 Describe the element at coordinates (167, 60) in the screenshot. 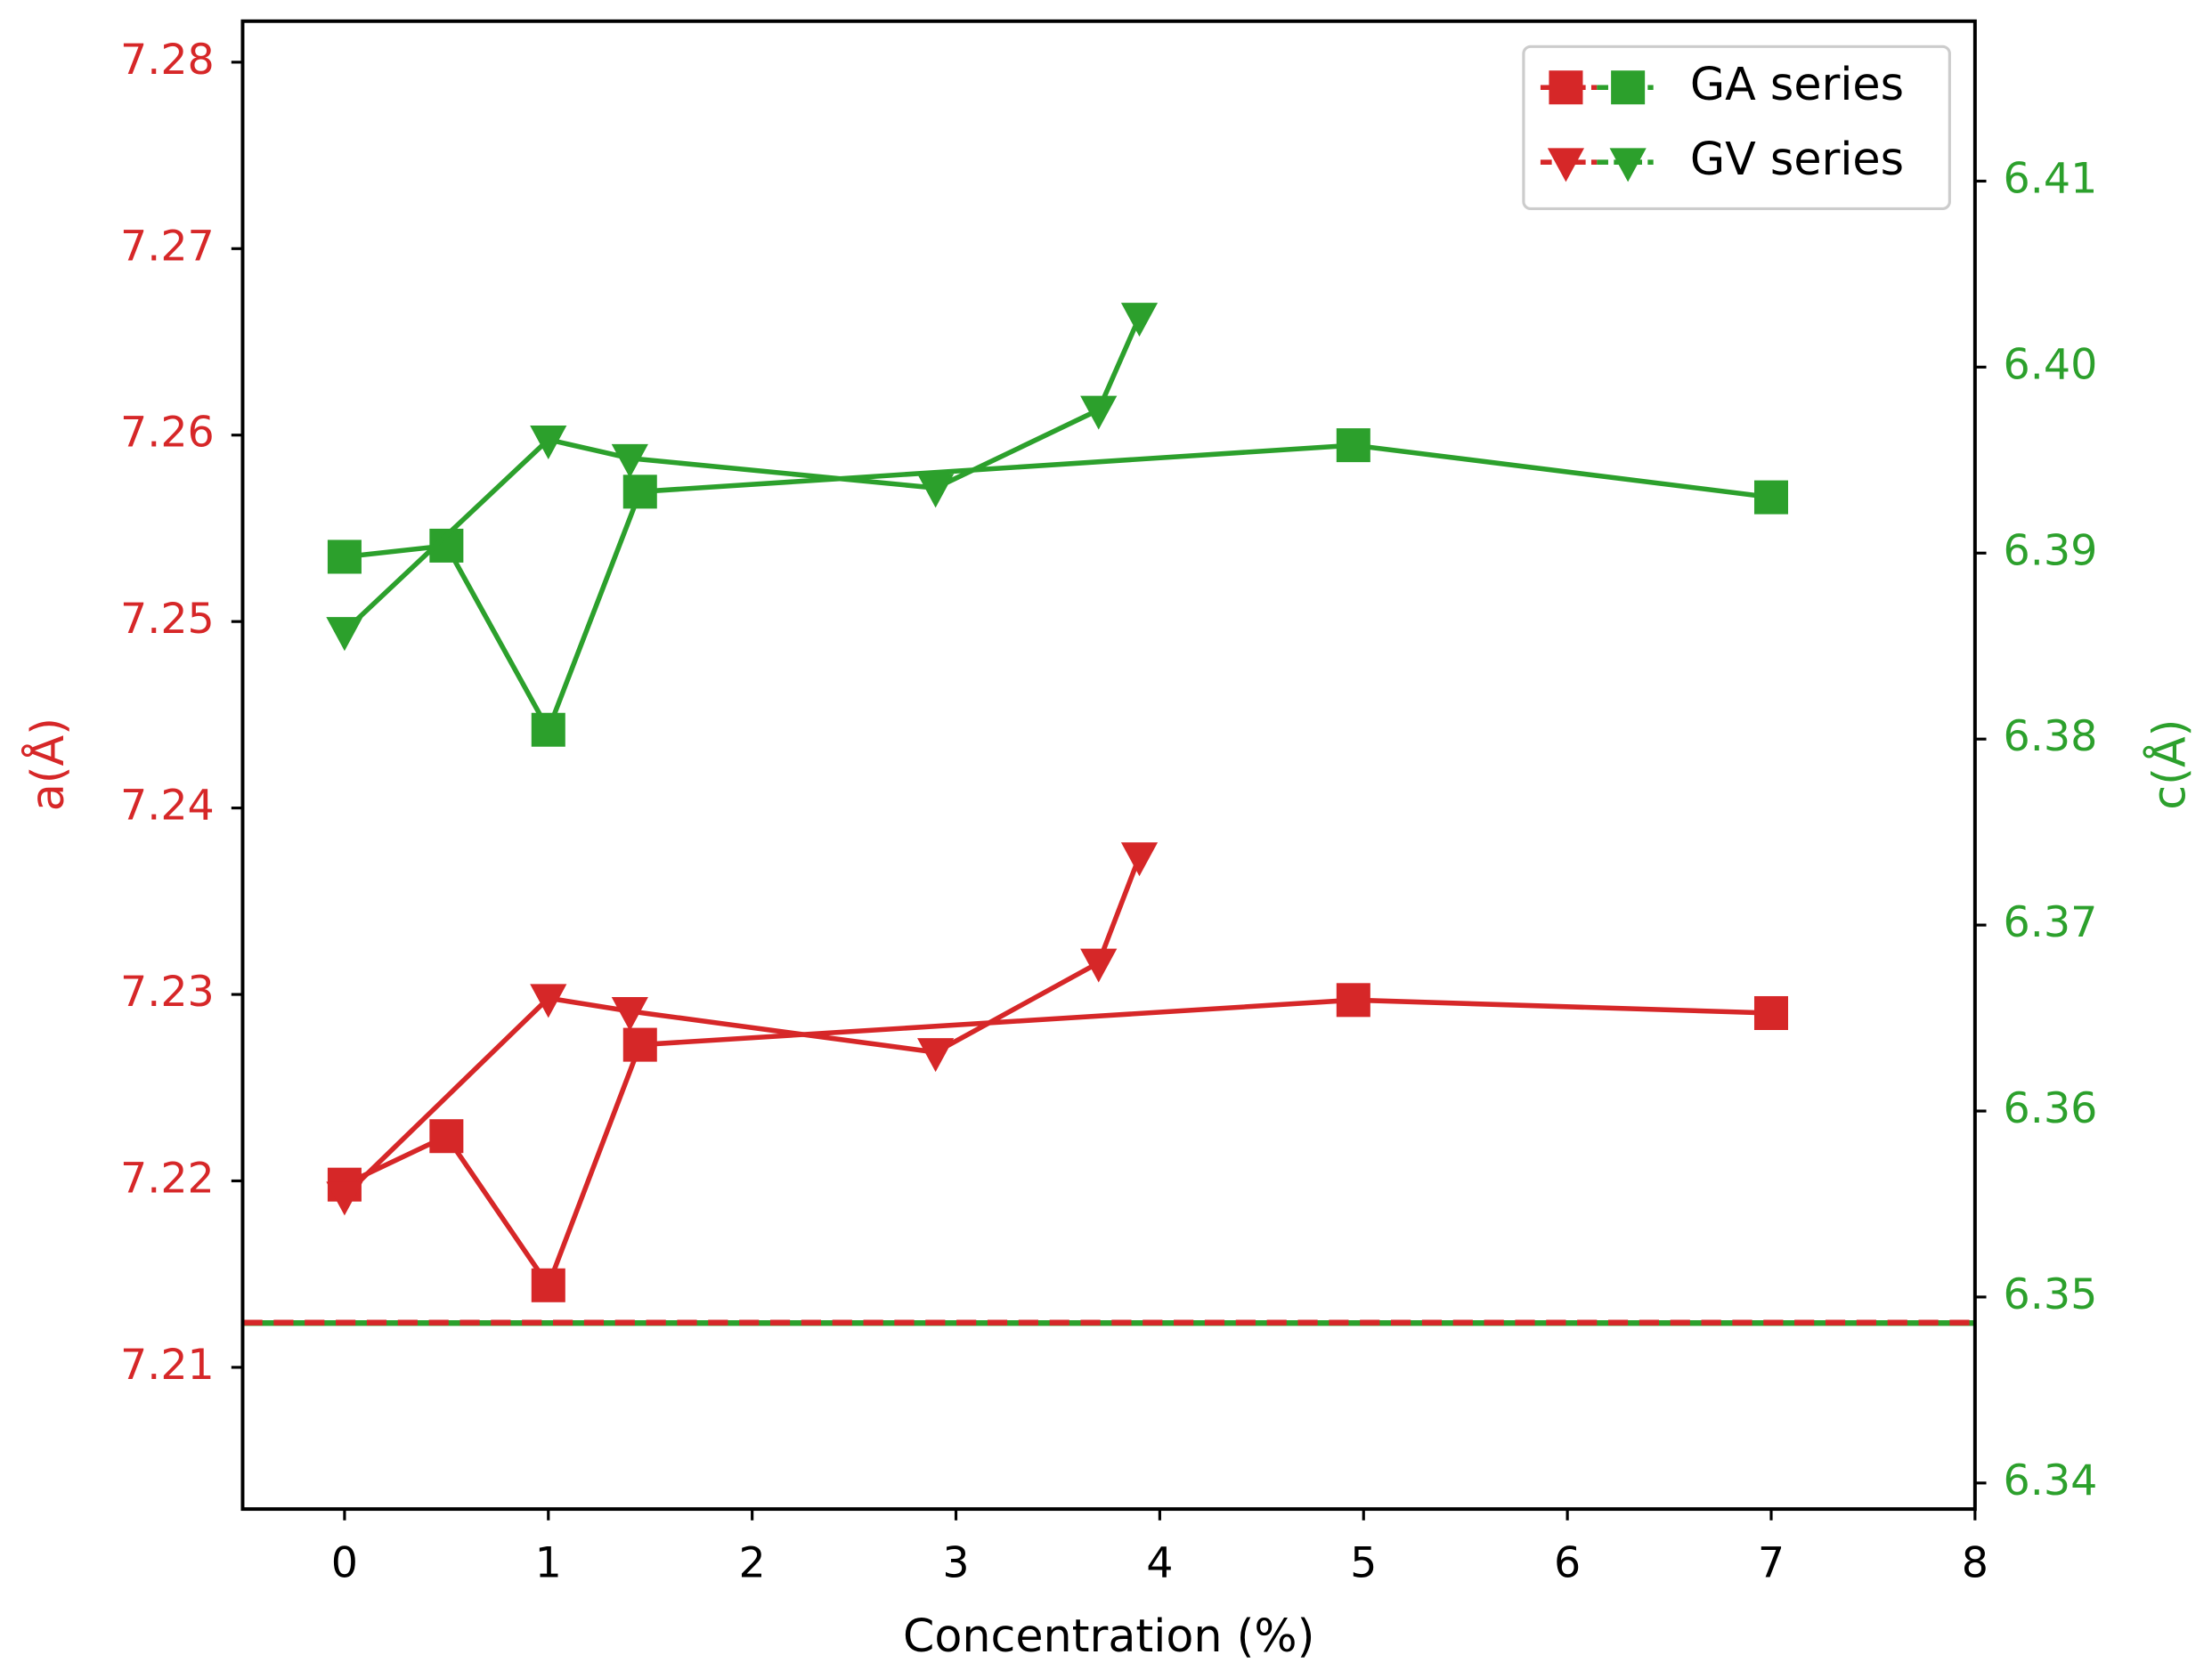

I see `y-tick-label: 7.28` at that location.